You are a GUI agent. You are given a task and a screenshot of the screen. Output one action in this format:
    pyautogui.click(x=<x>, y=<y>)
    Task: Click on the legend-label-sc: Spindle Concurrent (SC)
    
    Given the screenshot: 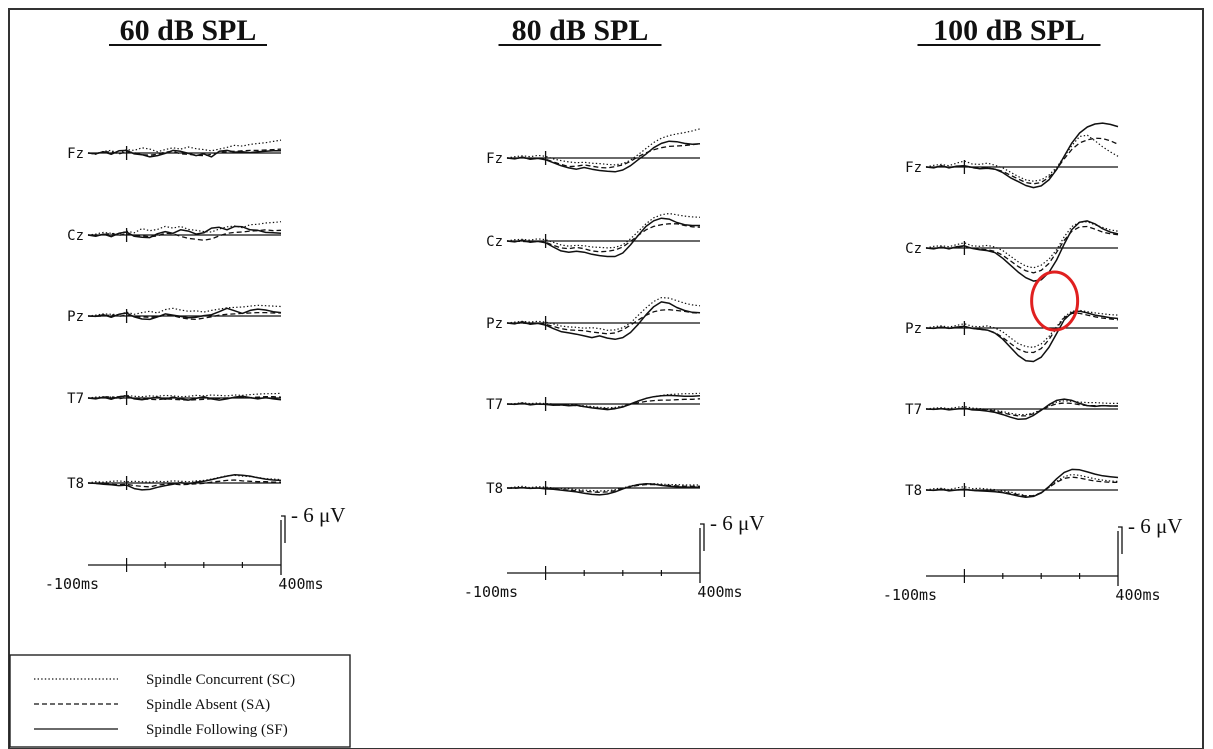 What is the action you would take?
    pyautogui.click(x=220, y=680)
    